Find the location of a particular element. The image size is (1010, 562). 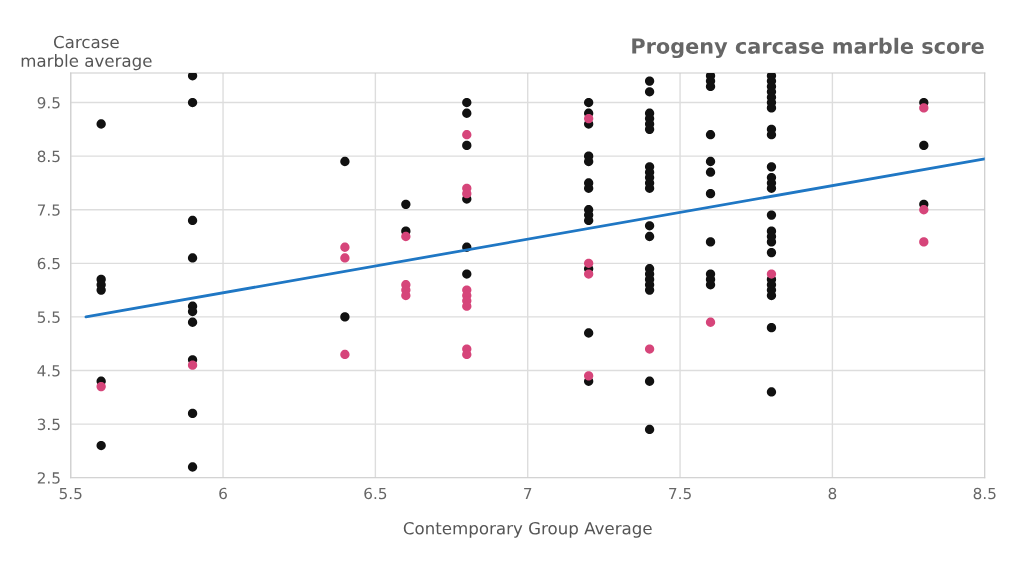

x-tick-label: 7 is located at coordinates (528, 493).